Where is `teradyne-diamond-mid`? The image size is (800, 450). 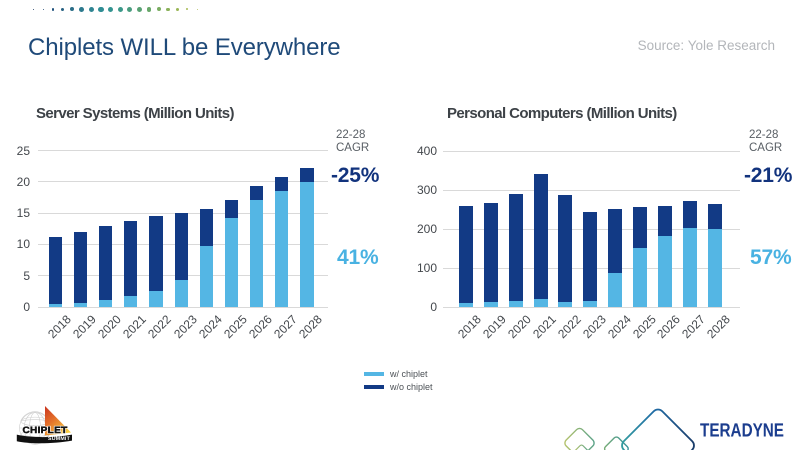
teradyne-diamond-mid is located at coordinates (616, 443).